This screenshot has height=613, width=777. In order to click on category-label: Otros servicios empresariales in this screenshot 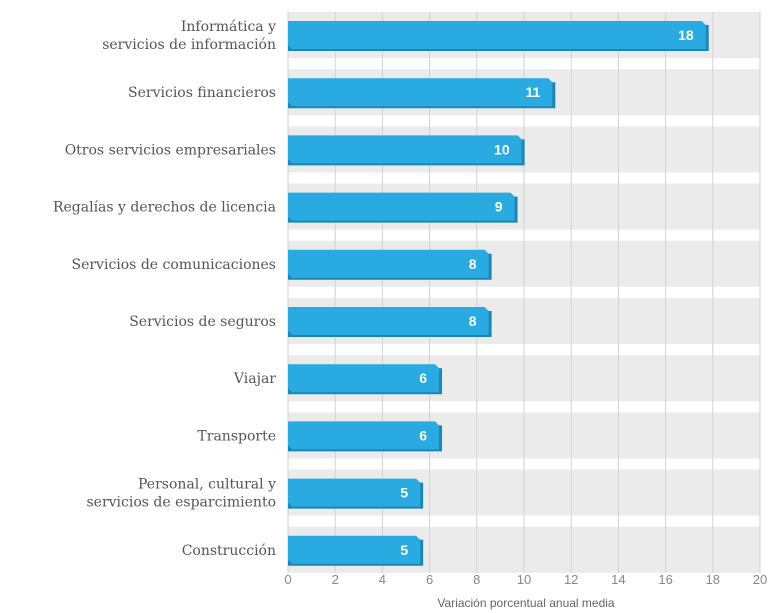, I will do `click(170, 150)`.